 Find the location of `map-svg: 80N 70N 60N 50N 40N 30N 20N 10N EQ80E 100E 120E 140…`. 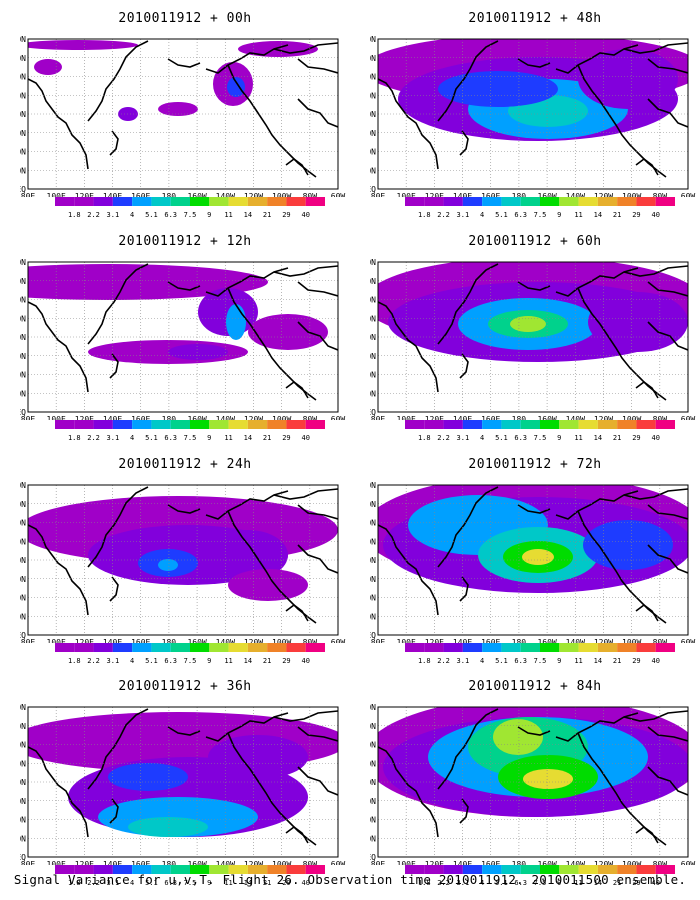

map-svg: 80N 70N 60N 50N 40N 30N 20N 10N EQ80E 100E 120E 140… is located at coordinates (182, 562).